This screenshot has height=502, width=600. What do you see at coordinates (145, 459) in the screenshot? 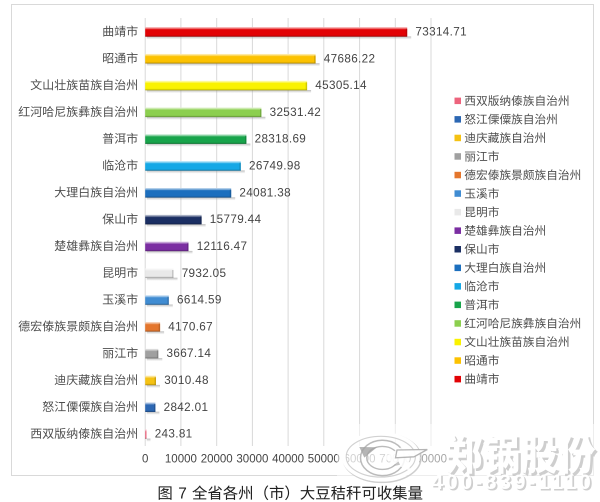
I see `svg-text: 0` at bounding box center [145, 459].